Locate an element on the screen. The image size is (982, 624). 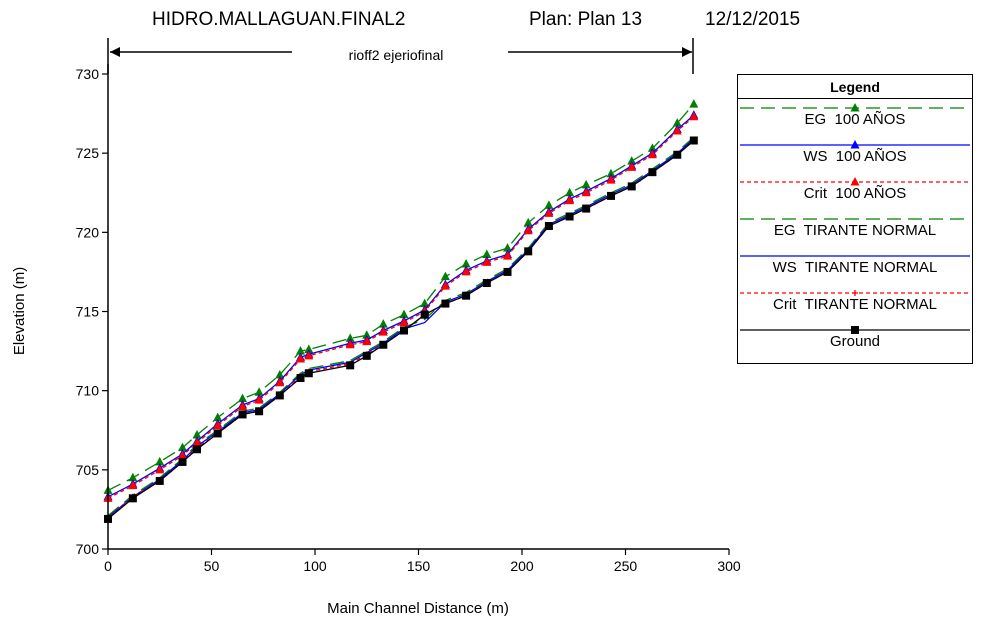
legend-label: WS TIRANTE NORMAL is located at coordinates (855, 267).